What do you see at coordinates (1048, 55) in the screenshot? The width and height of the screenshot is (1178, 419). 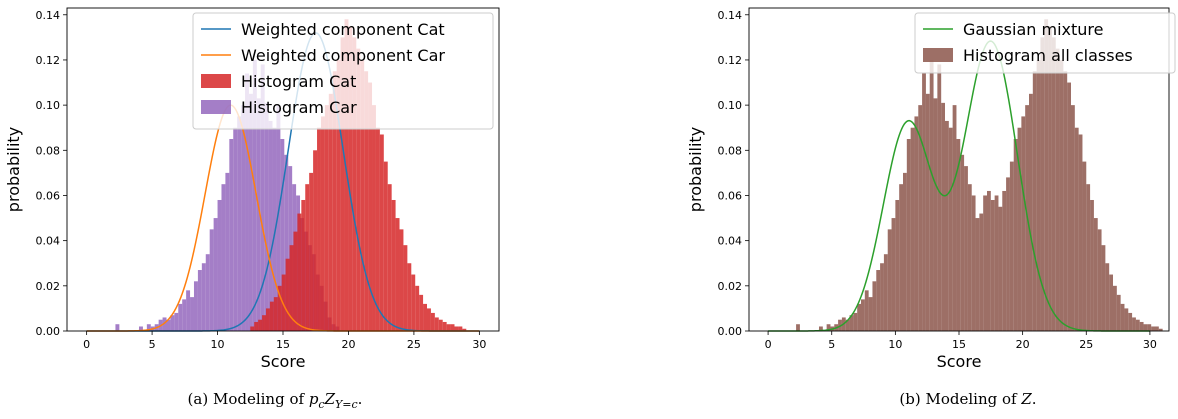 I see `legend-label: Histogram all classes` at bounding box center [1048, 55].